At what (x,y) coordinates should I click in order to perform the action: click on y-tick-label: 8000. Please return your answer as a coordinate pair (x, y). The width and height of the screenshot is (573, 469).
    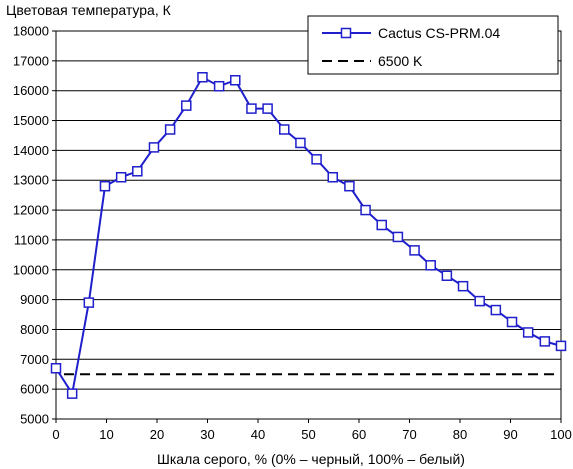
    Looking at the image, I should click on (34, 329).